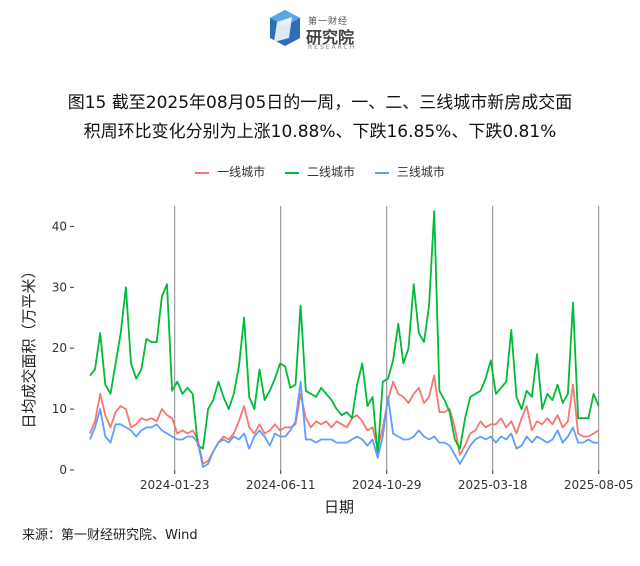 Image resolution: width=640 pixels, height=566 pixels. What do you see at coordinates (175, 485) in the screenshot?
I see `x-tick-label-0: 2024-01-23` at bounding box center [175, 485].